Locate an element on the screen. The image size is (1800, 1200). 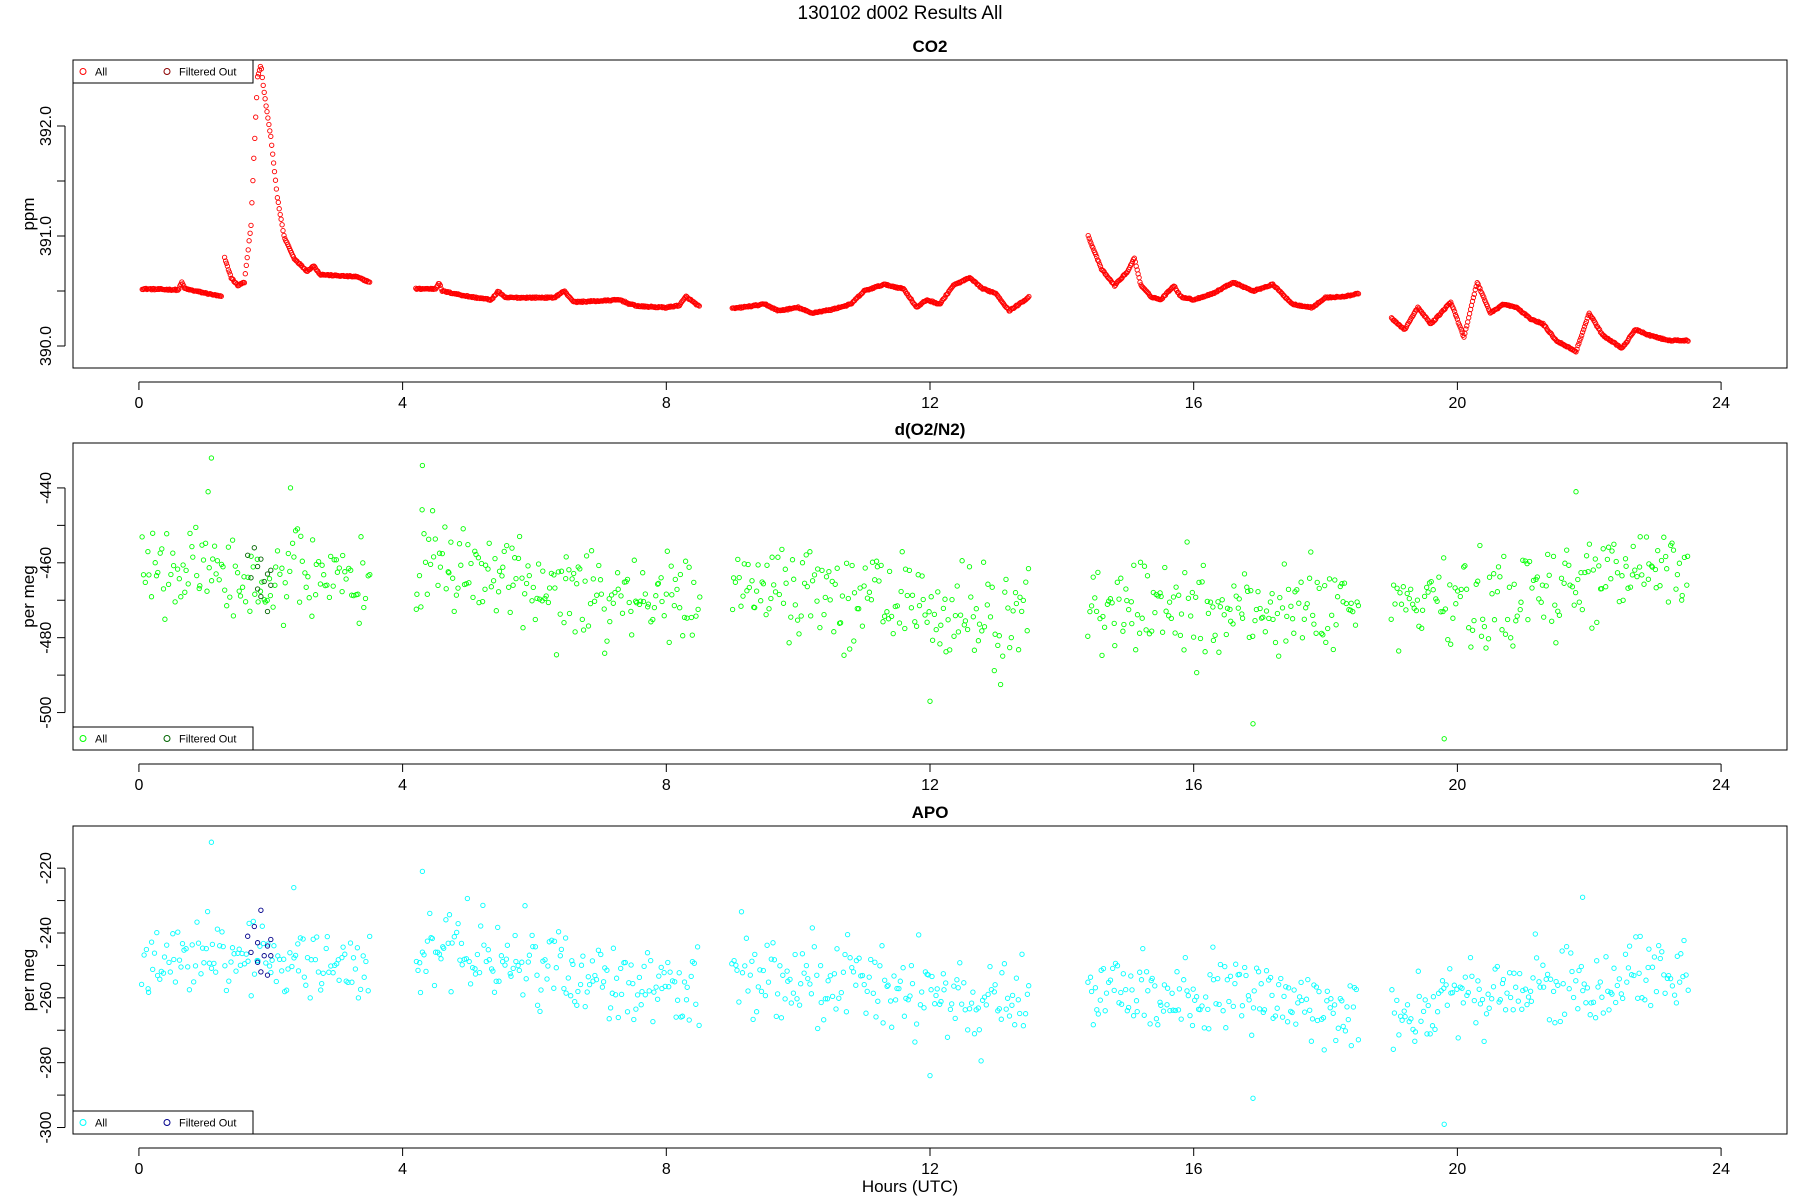
co2-y-tick-label: 392.0 is located at coordinates (46, 126).